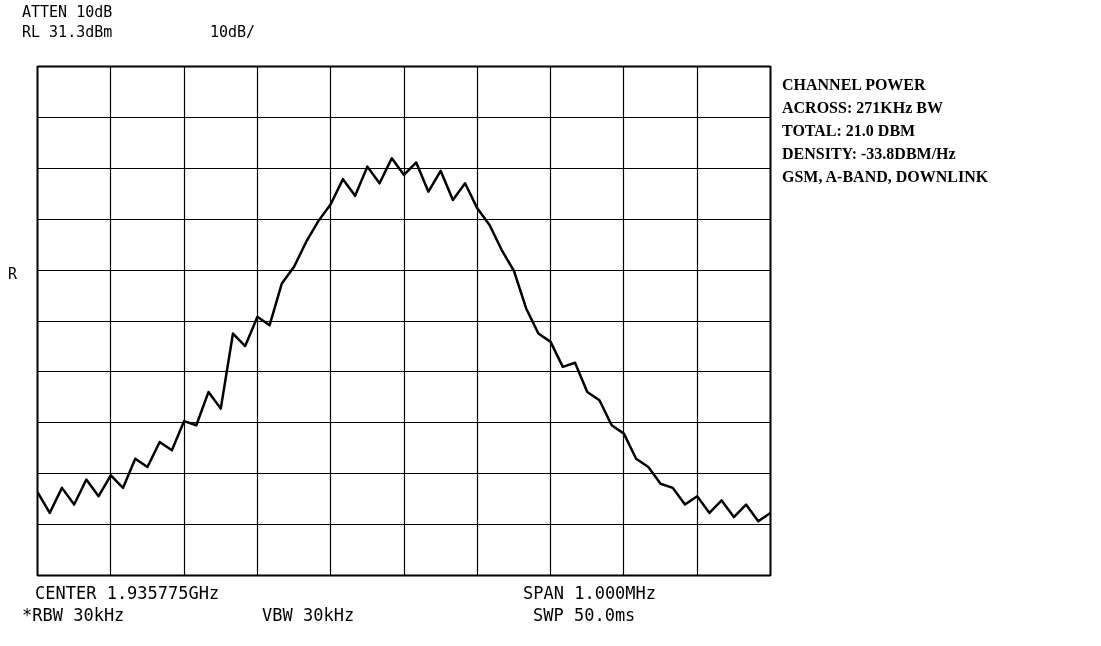 The image size is (1101, 646). I want to click on text: GSM, A-BAND, DOWNLINK, so click(885, 177).